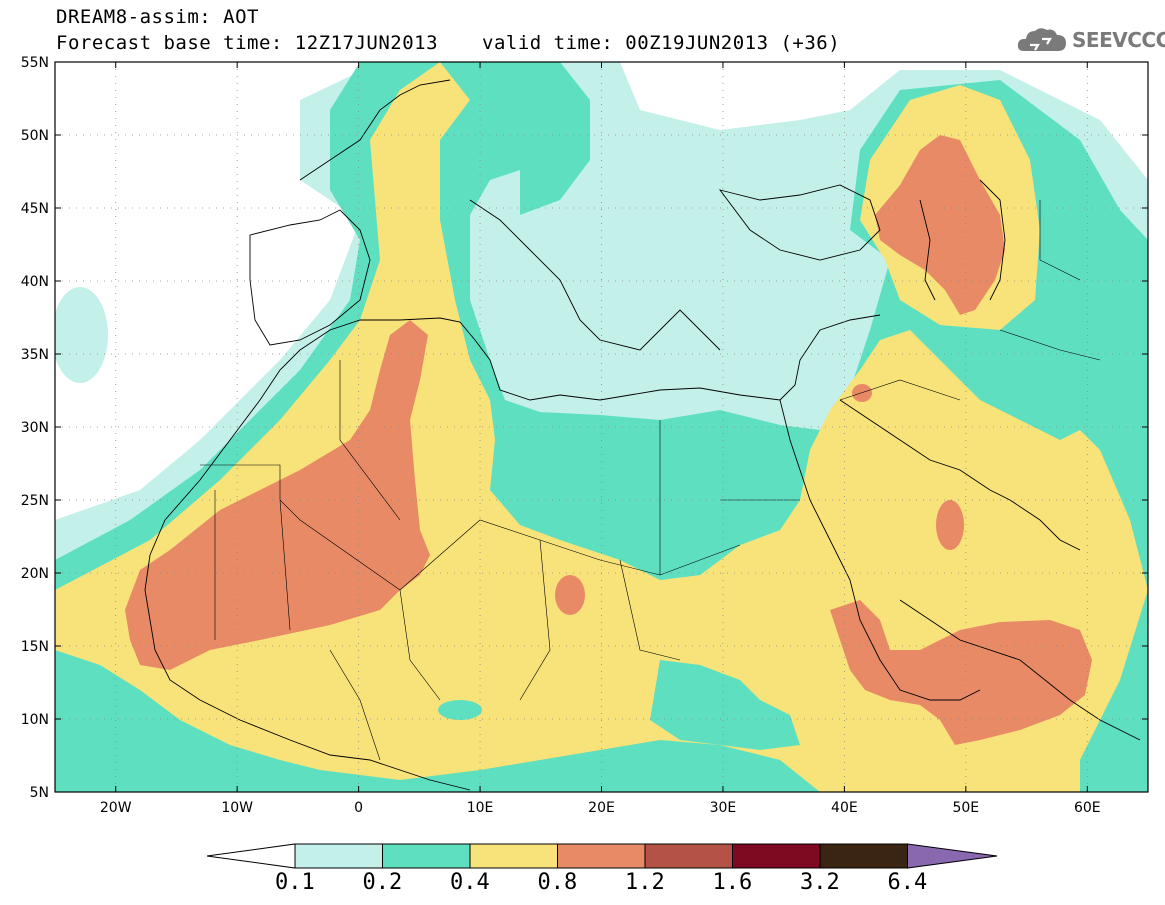  Describe the element at coordinates (1041, 39) in the screenshot. I see `cloud-icon` at that location.